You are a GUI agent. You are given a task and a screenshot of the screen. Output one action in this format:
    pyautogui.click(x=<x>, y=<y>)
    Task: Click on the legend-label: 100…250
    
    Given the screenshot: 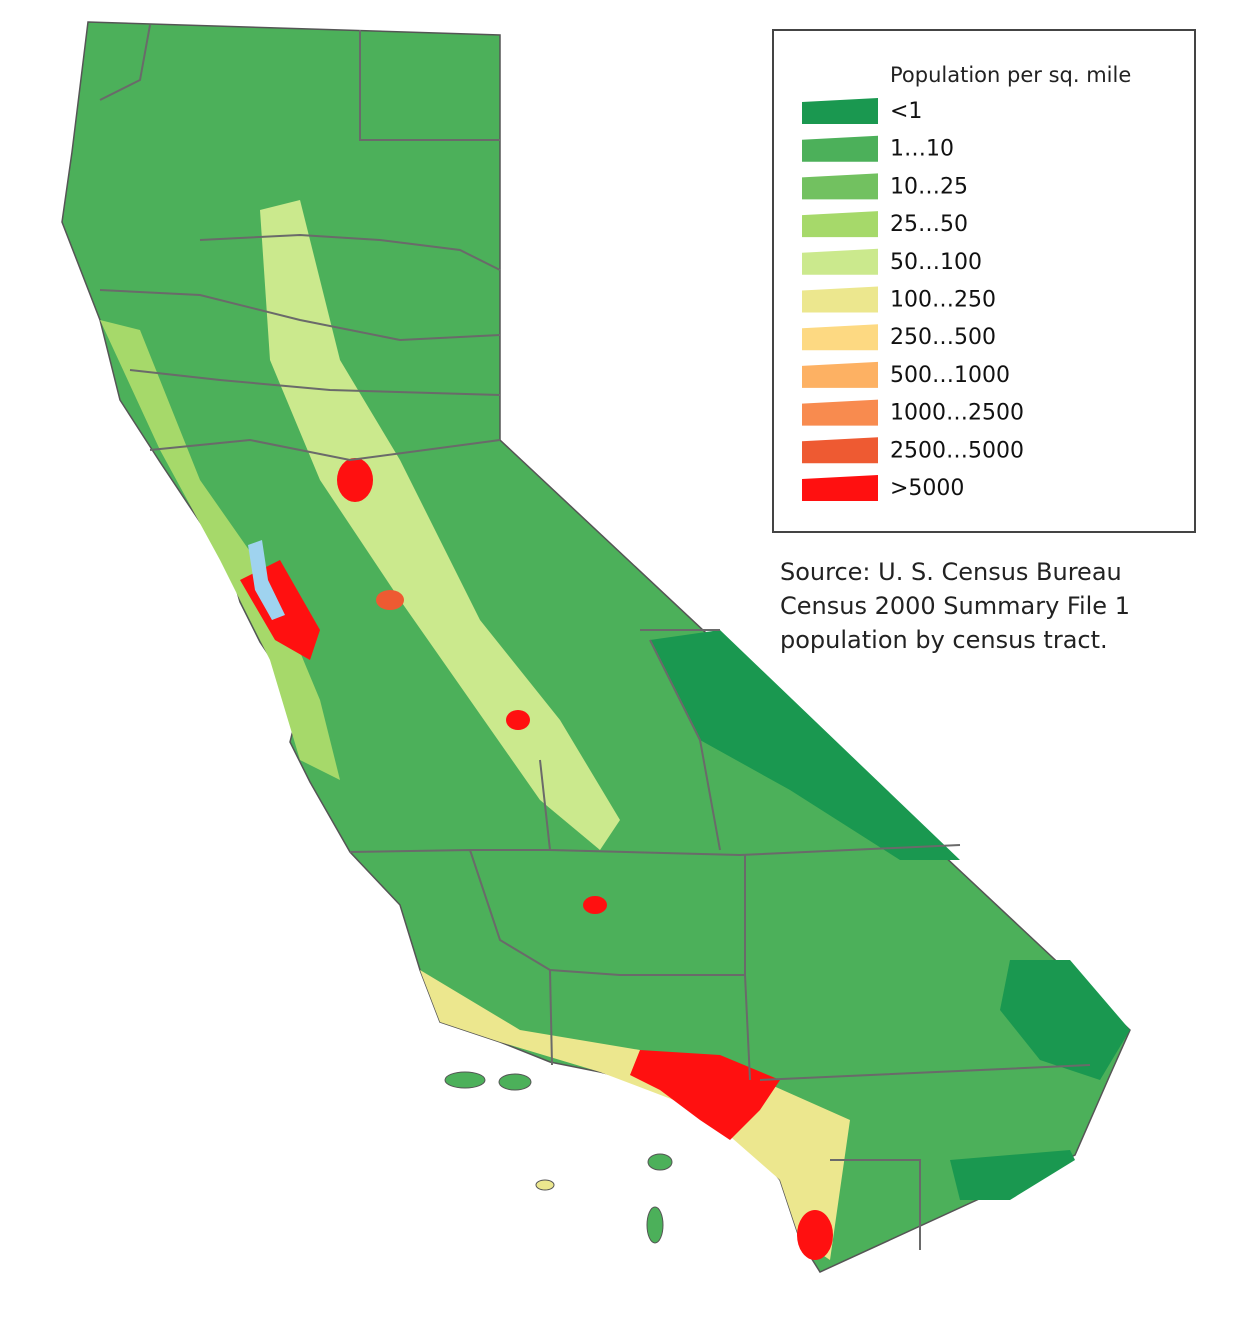 What is the action you would take?
    pyautogui.click(x=943, y=300)
    